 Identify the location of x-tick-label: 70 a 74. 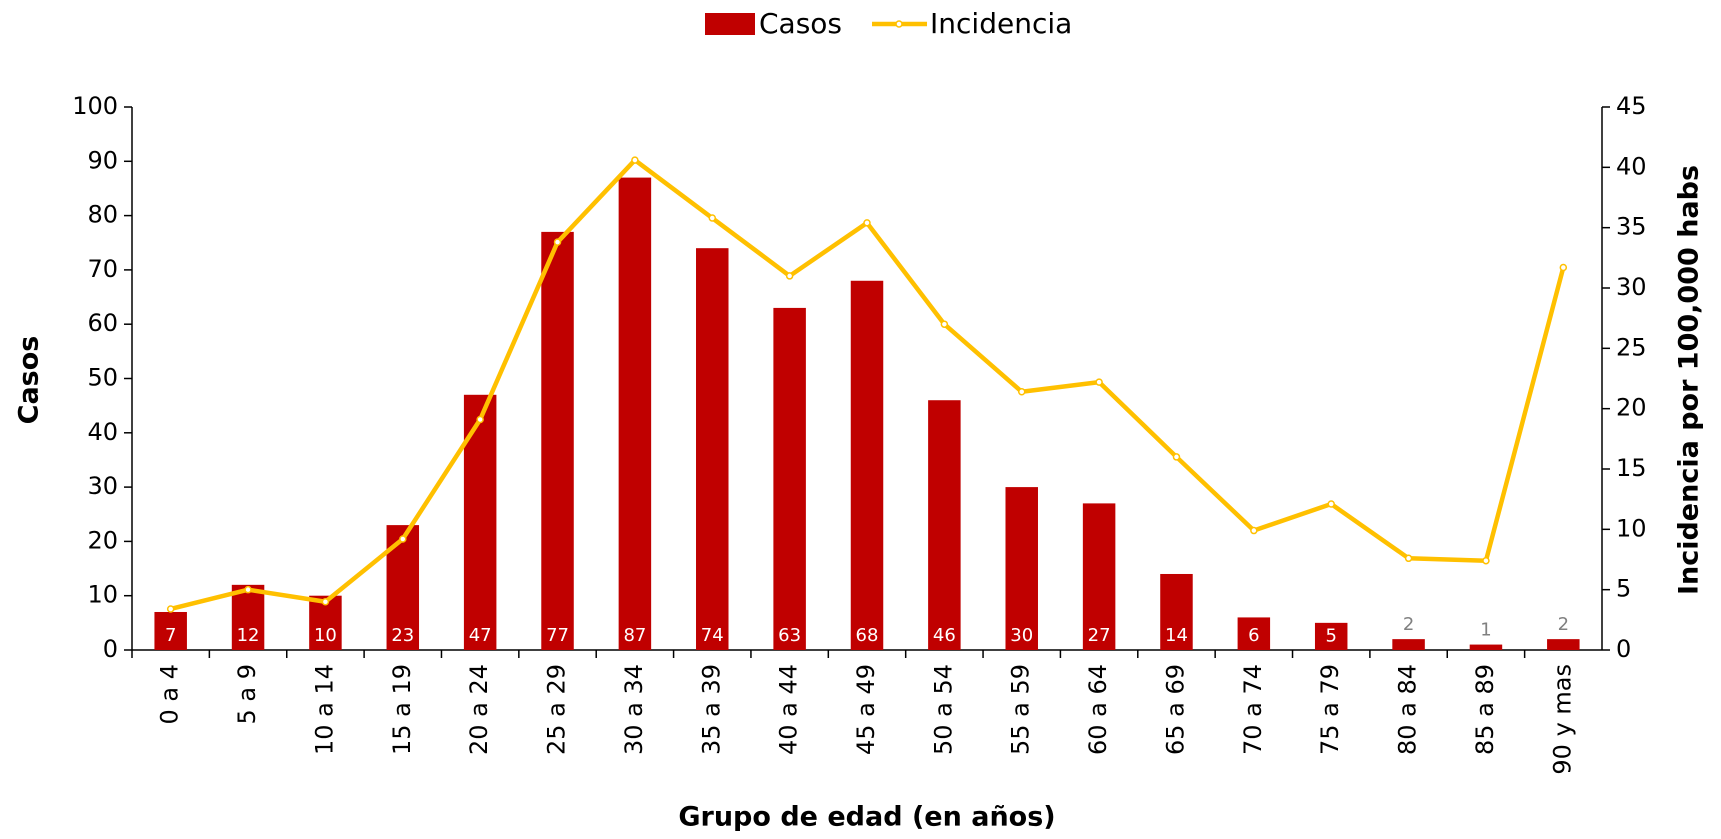
(1253, 709).